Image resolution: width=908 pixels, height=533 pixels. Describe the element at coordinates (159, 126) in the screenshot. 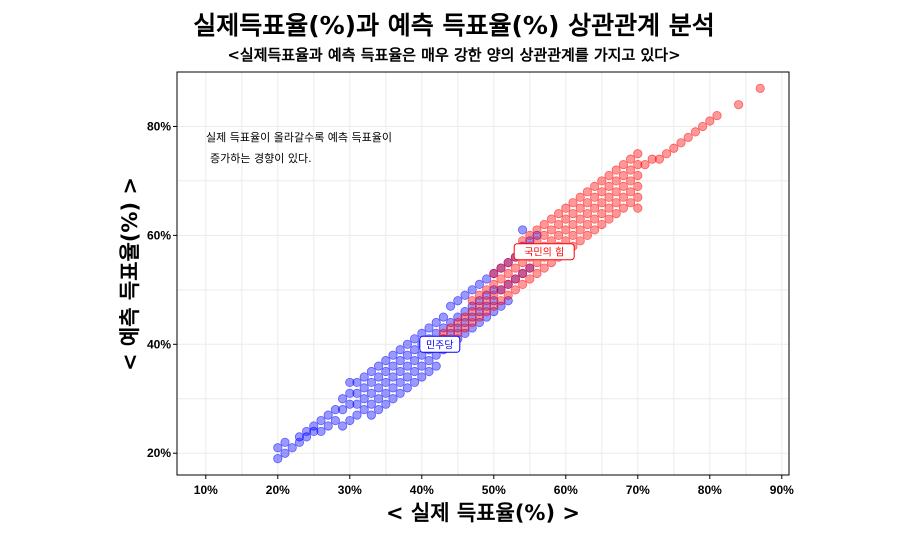

I see `y-tick-label: 80%` at that location.